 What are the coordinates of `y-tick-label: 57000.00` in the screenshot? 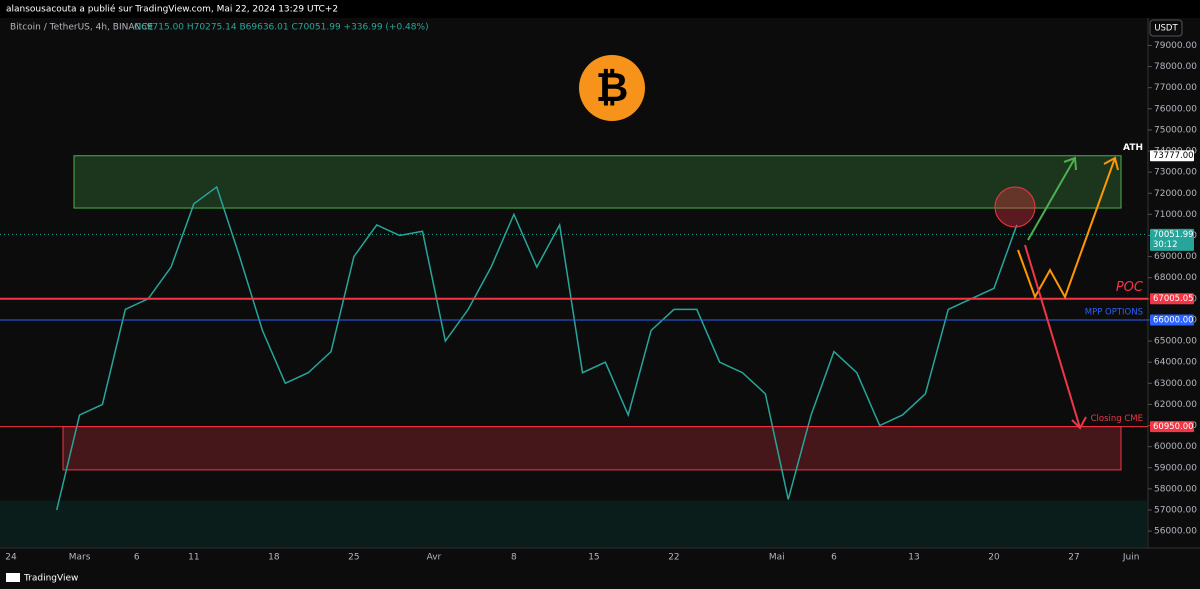 It's located at (1175, 510).